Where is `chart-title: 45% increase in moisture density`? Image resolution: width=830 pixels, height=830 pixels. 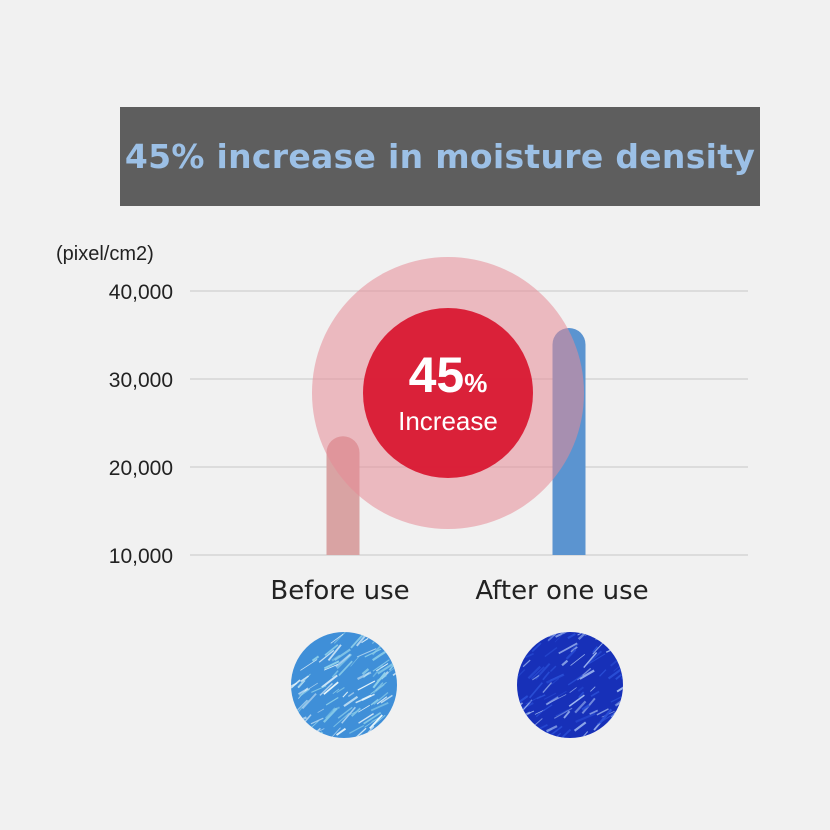 chart-title: 45% increase in moisture density is located at coordinates (440, 156).